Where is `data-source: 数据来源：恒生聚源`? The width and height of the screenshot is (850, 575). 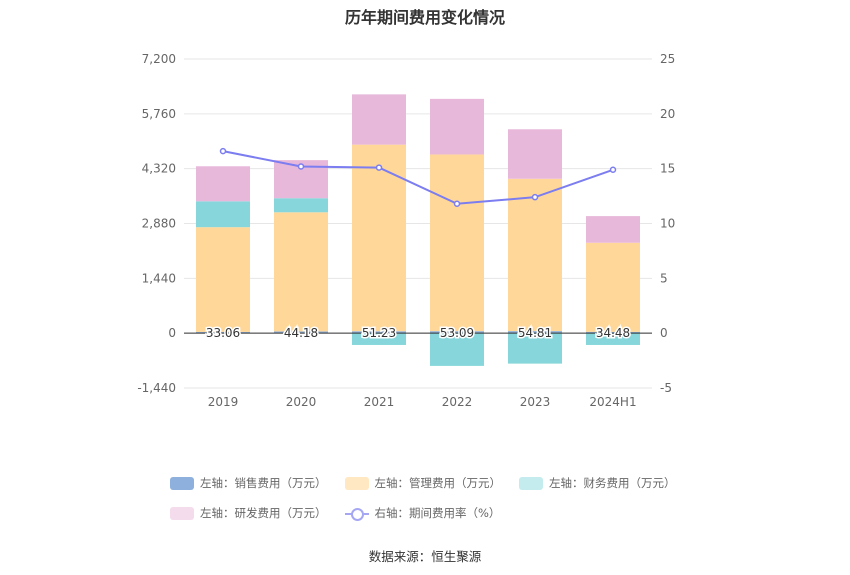 data-source: 数据来源：恒生聚源 is located at coordinates (425, 556).